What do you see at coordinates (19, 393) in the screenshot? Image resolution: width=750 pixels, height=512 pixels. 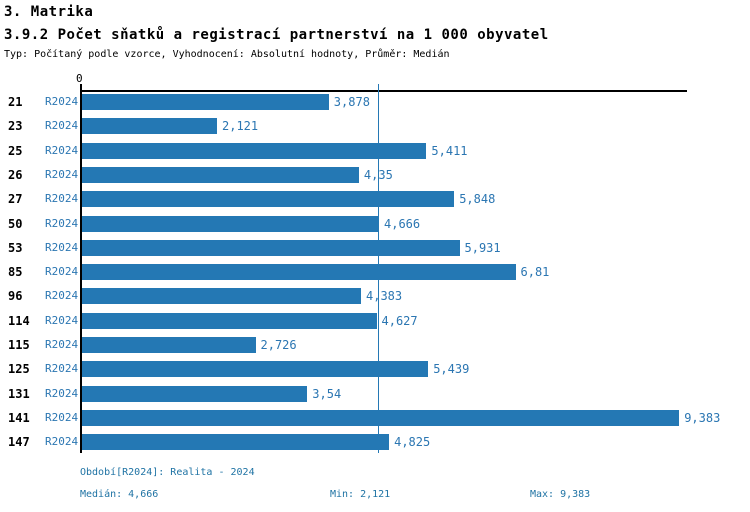 I see `category-label: 131` at bounding box center [19, 393].